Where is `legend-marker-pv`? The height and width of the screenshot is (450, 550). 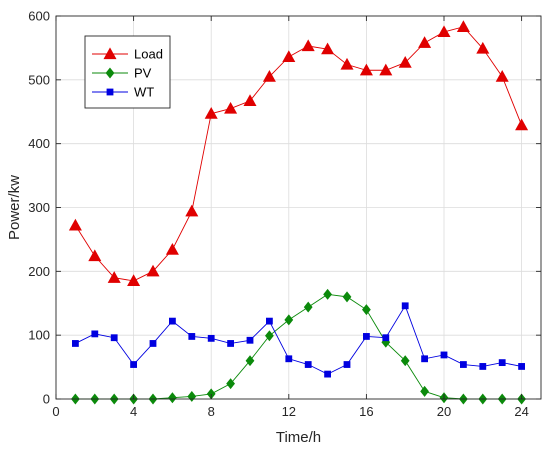
legend-marker-pv is located at coordinates (110, 73).